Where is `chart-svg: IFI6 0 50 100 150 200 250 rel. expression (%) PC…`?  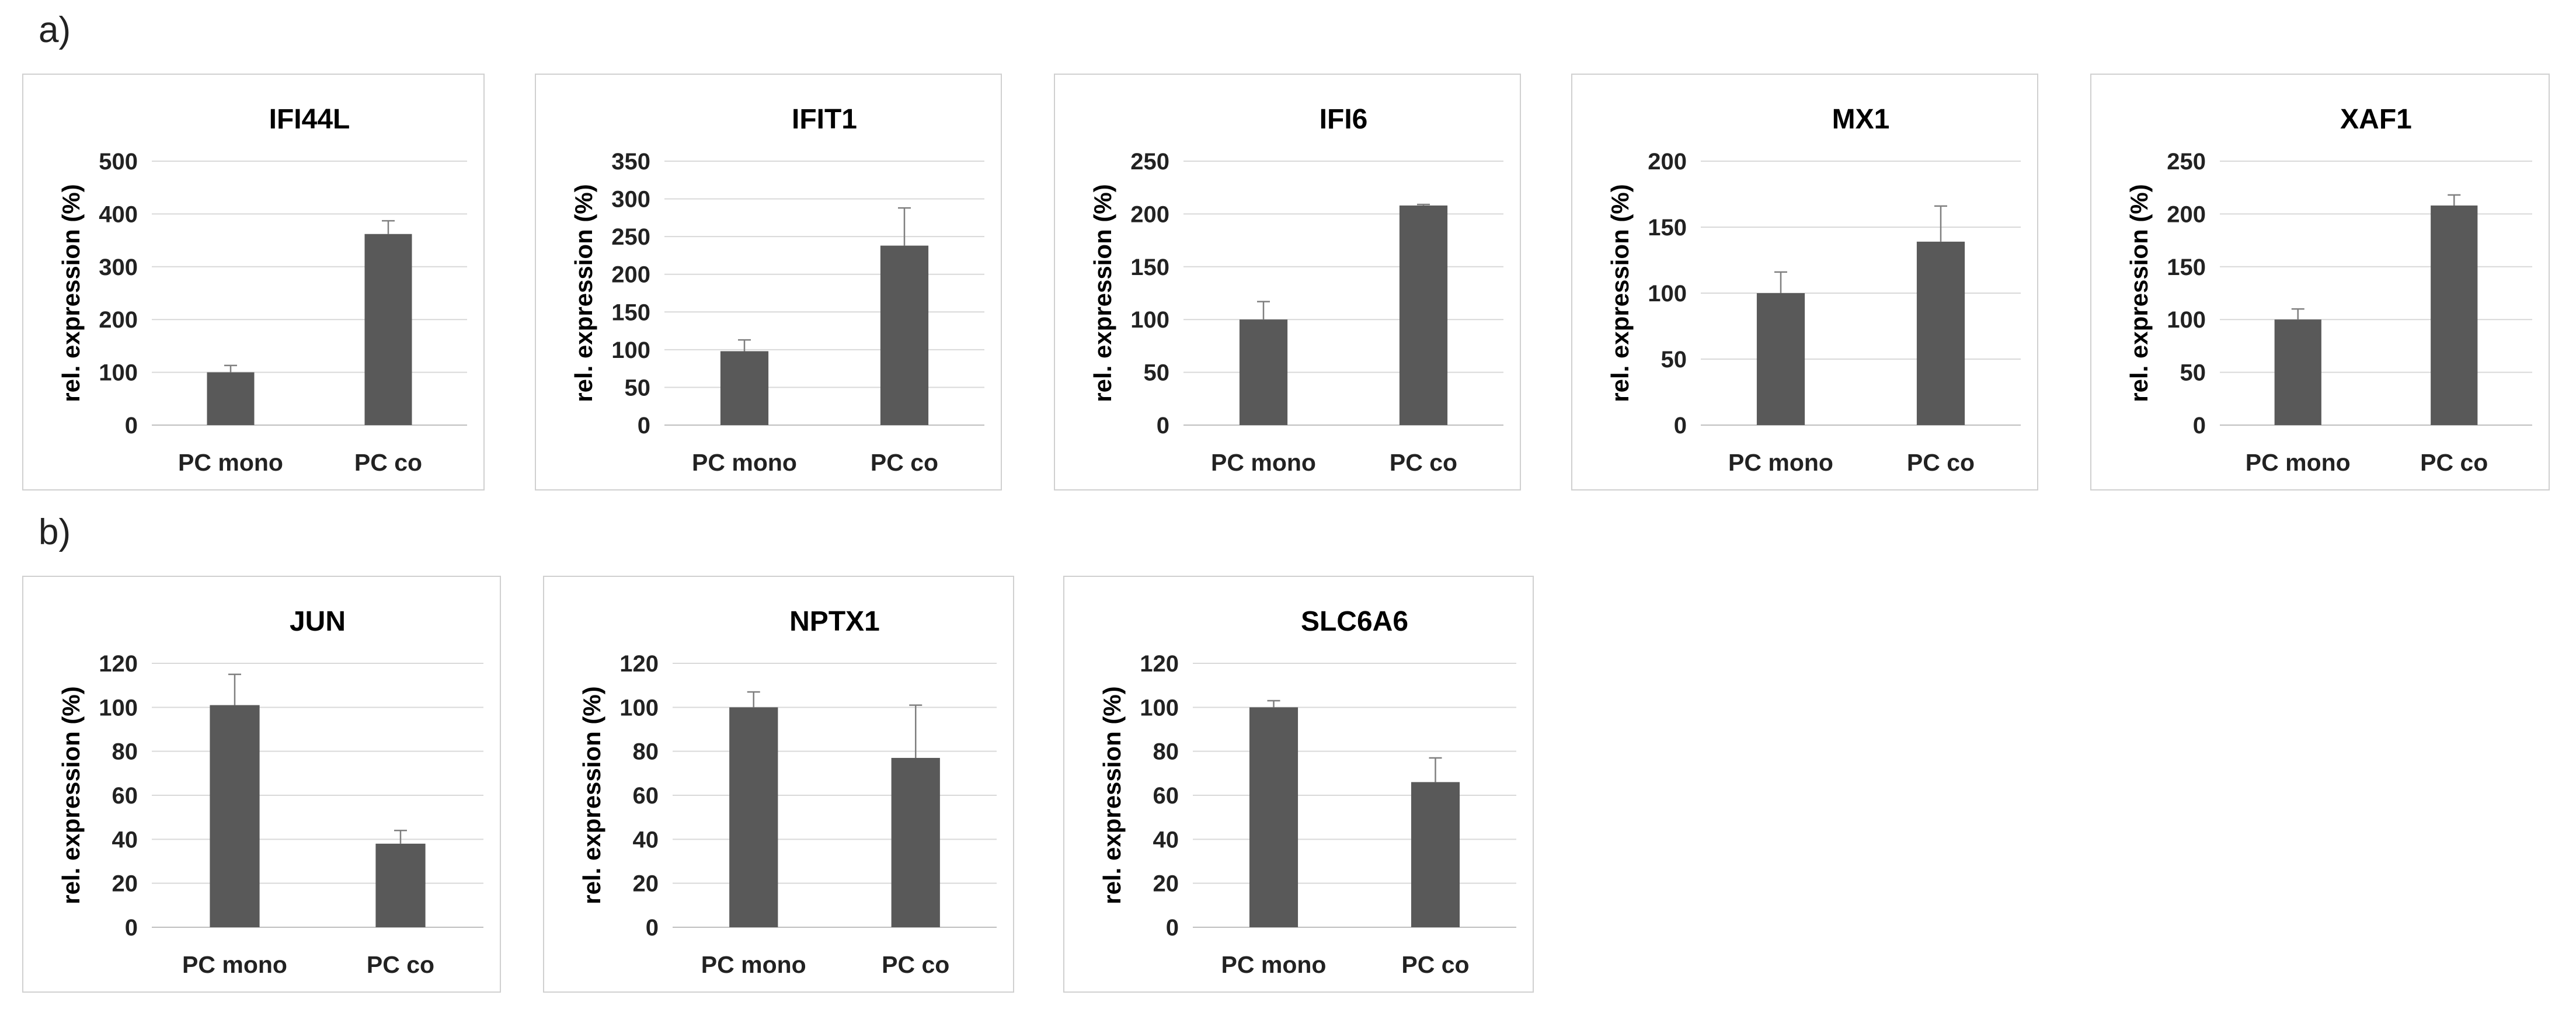 chart-svg: IFI6 0 50 100 150 200 250 rel. expression (%) PC… is located at coordinates (1296, 290).